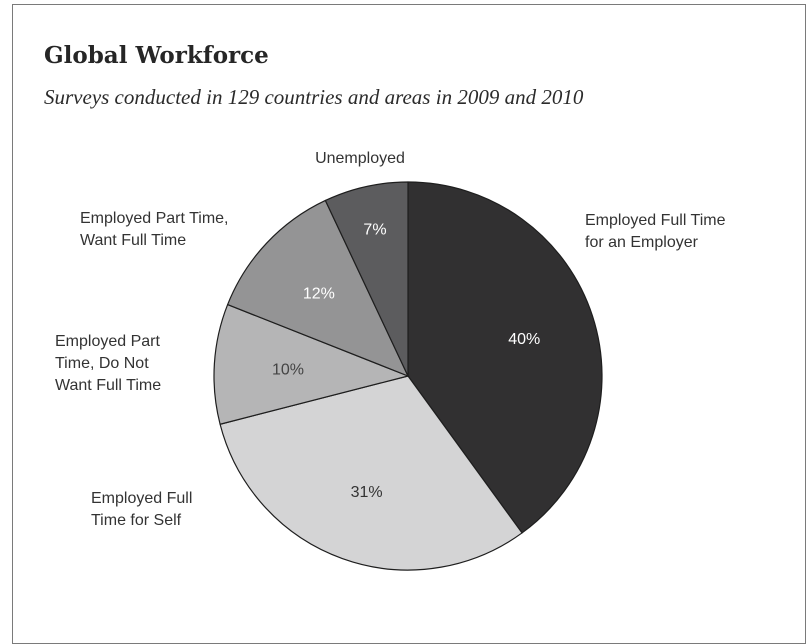  I want to click on slice-category-label-line: Time, Do Not, so click(102, 363).